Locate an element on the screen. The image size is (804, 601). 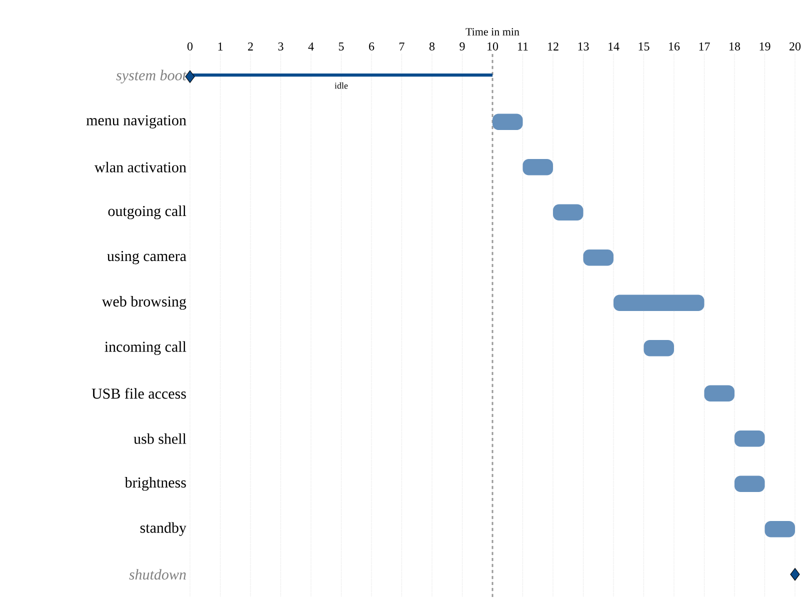
x-tick-label: 19 is located at coordinates (765, 46).